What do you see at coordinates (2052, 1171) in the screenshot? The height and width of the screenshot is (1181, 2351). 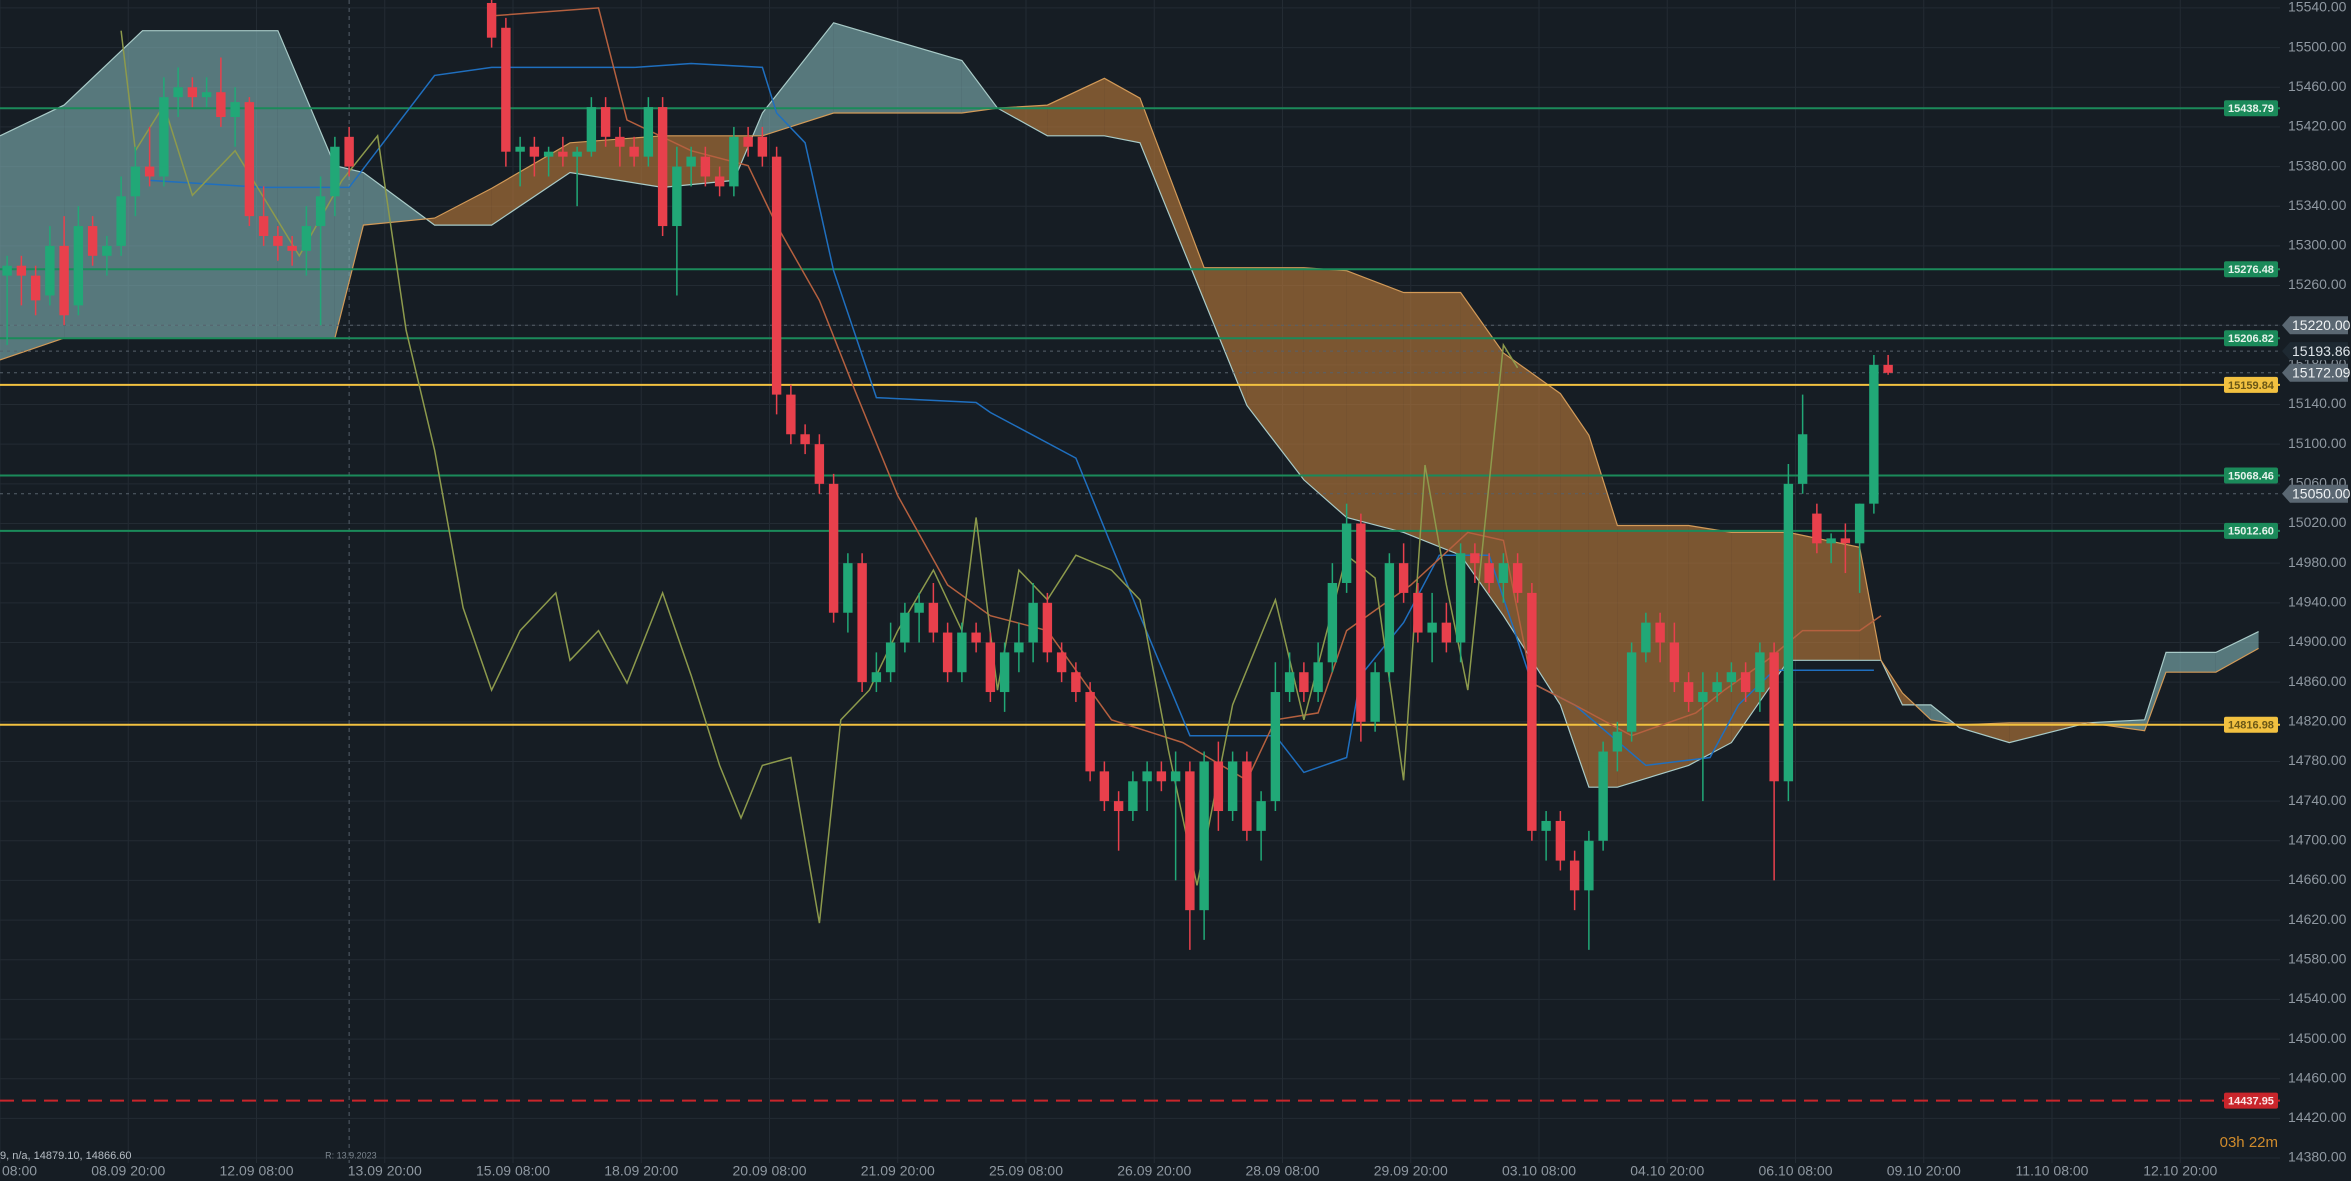 I see `x-tick-label: 11.10 08:00` at bounding box center [2052, 1171].